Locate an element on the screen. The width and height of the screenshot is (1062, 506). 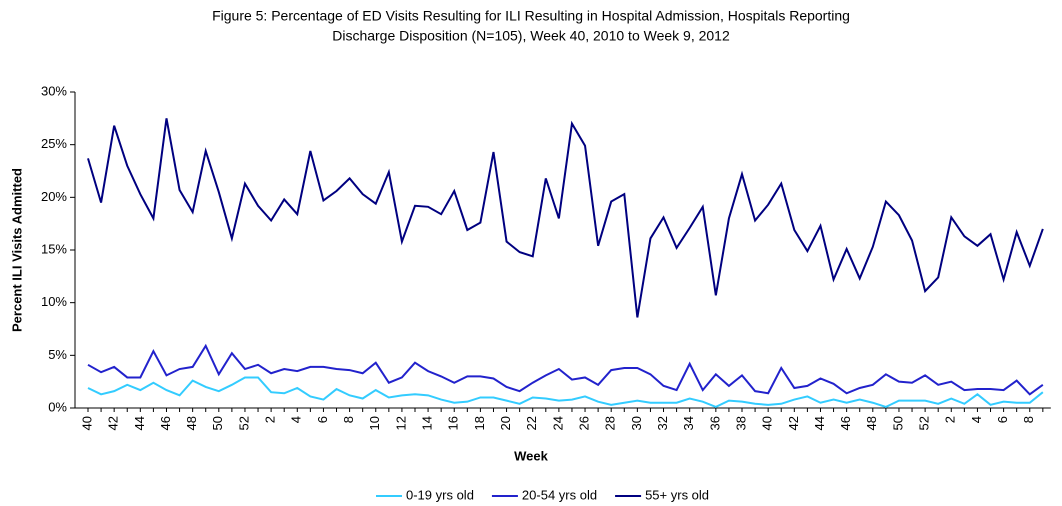
x-tick-label: 26 is located at coordinates (583, 423).